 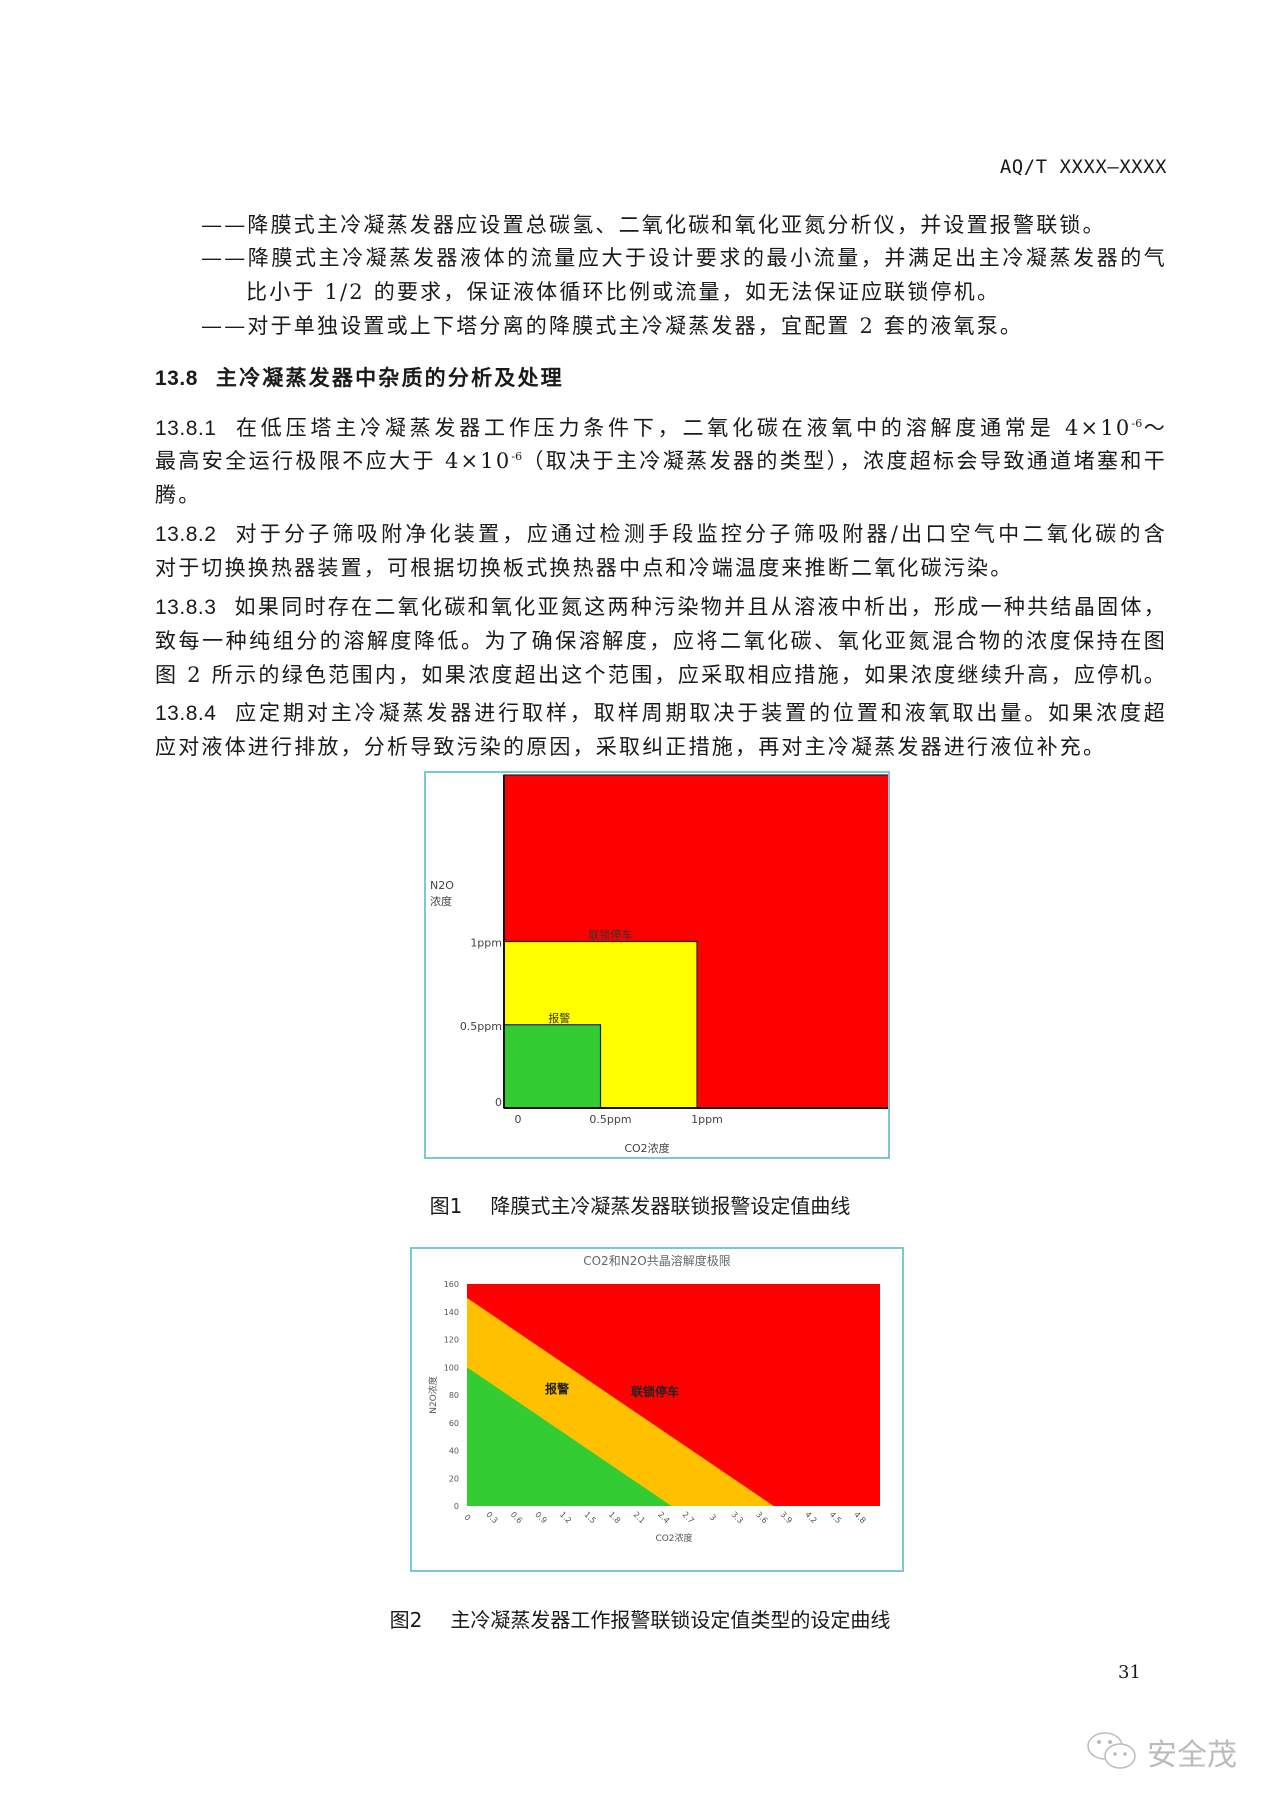 What do you see at coordinates (1083, 167) in the screenshot?
I see `document-code: AQ/T XXXX—XXXX` at bounding box center [1083, 167].